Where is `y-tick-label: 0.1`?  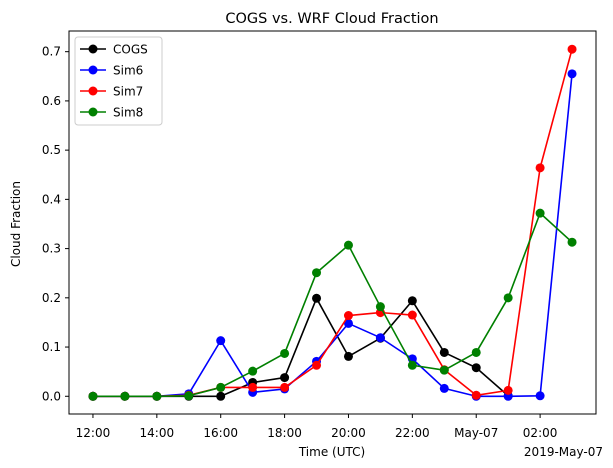 y-tick-label: 0.1 is located at coordinates (51, 347).